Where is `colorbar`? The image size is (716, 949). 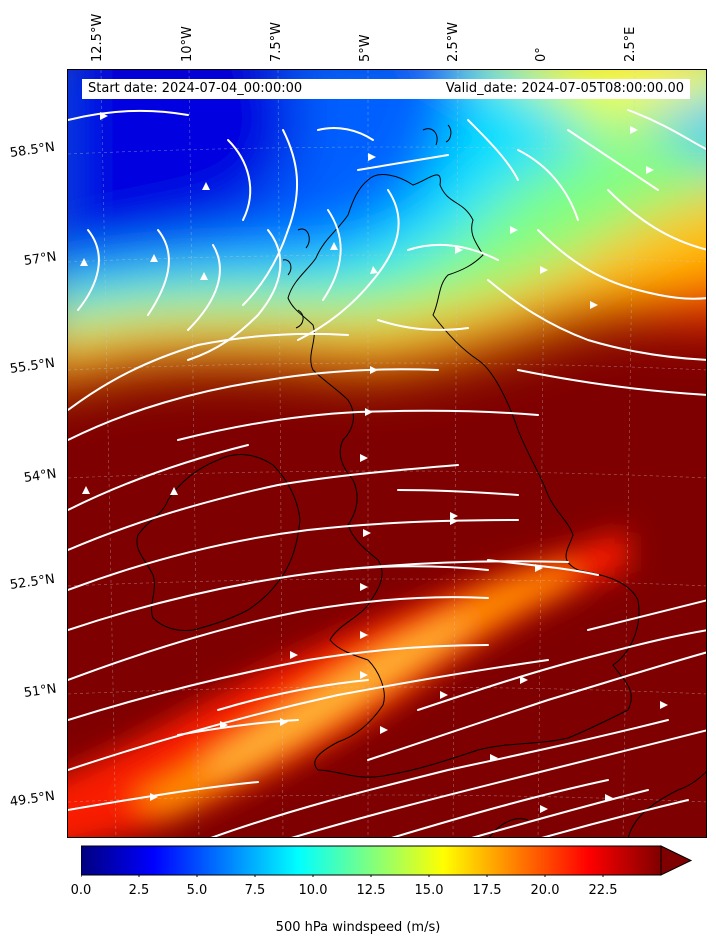 colorbar is located at coordinates (387, 861).